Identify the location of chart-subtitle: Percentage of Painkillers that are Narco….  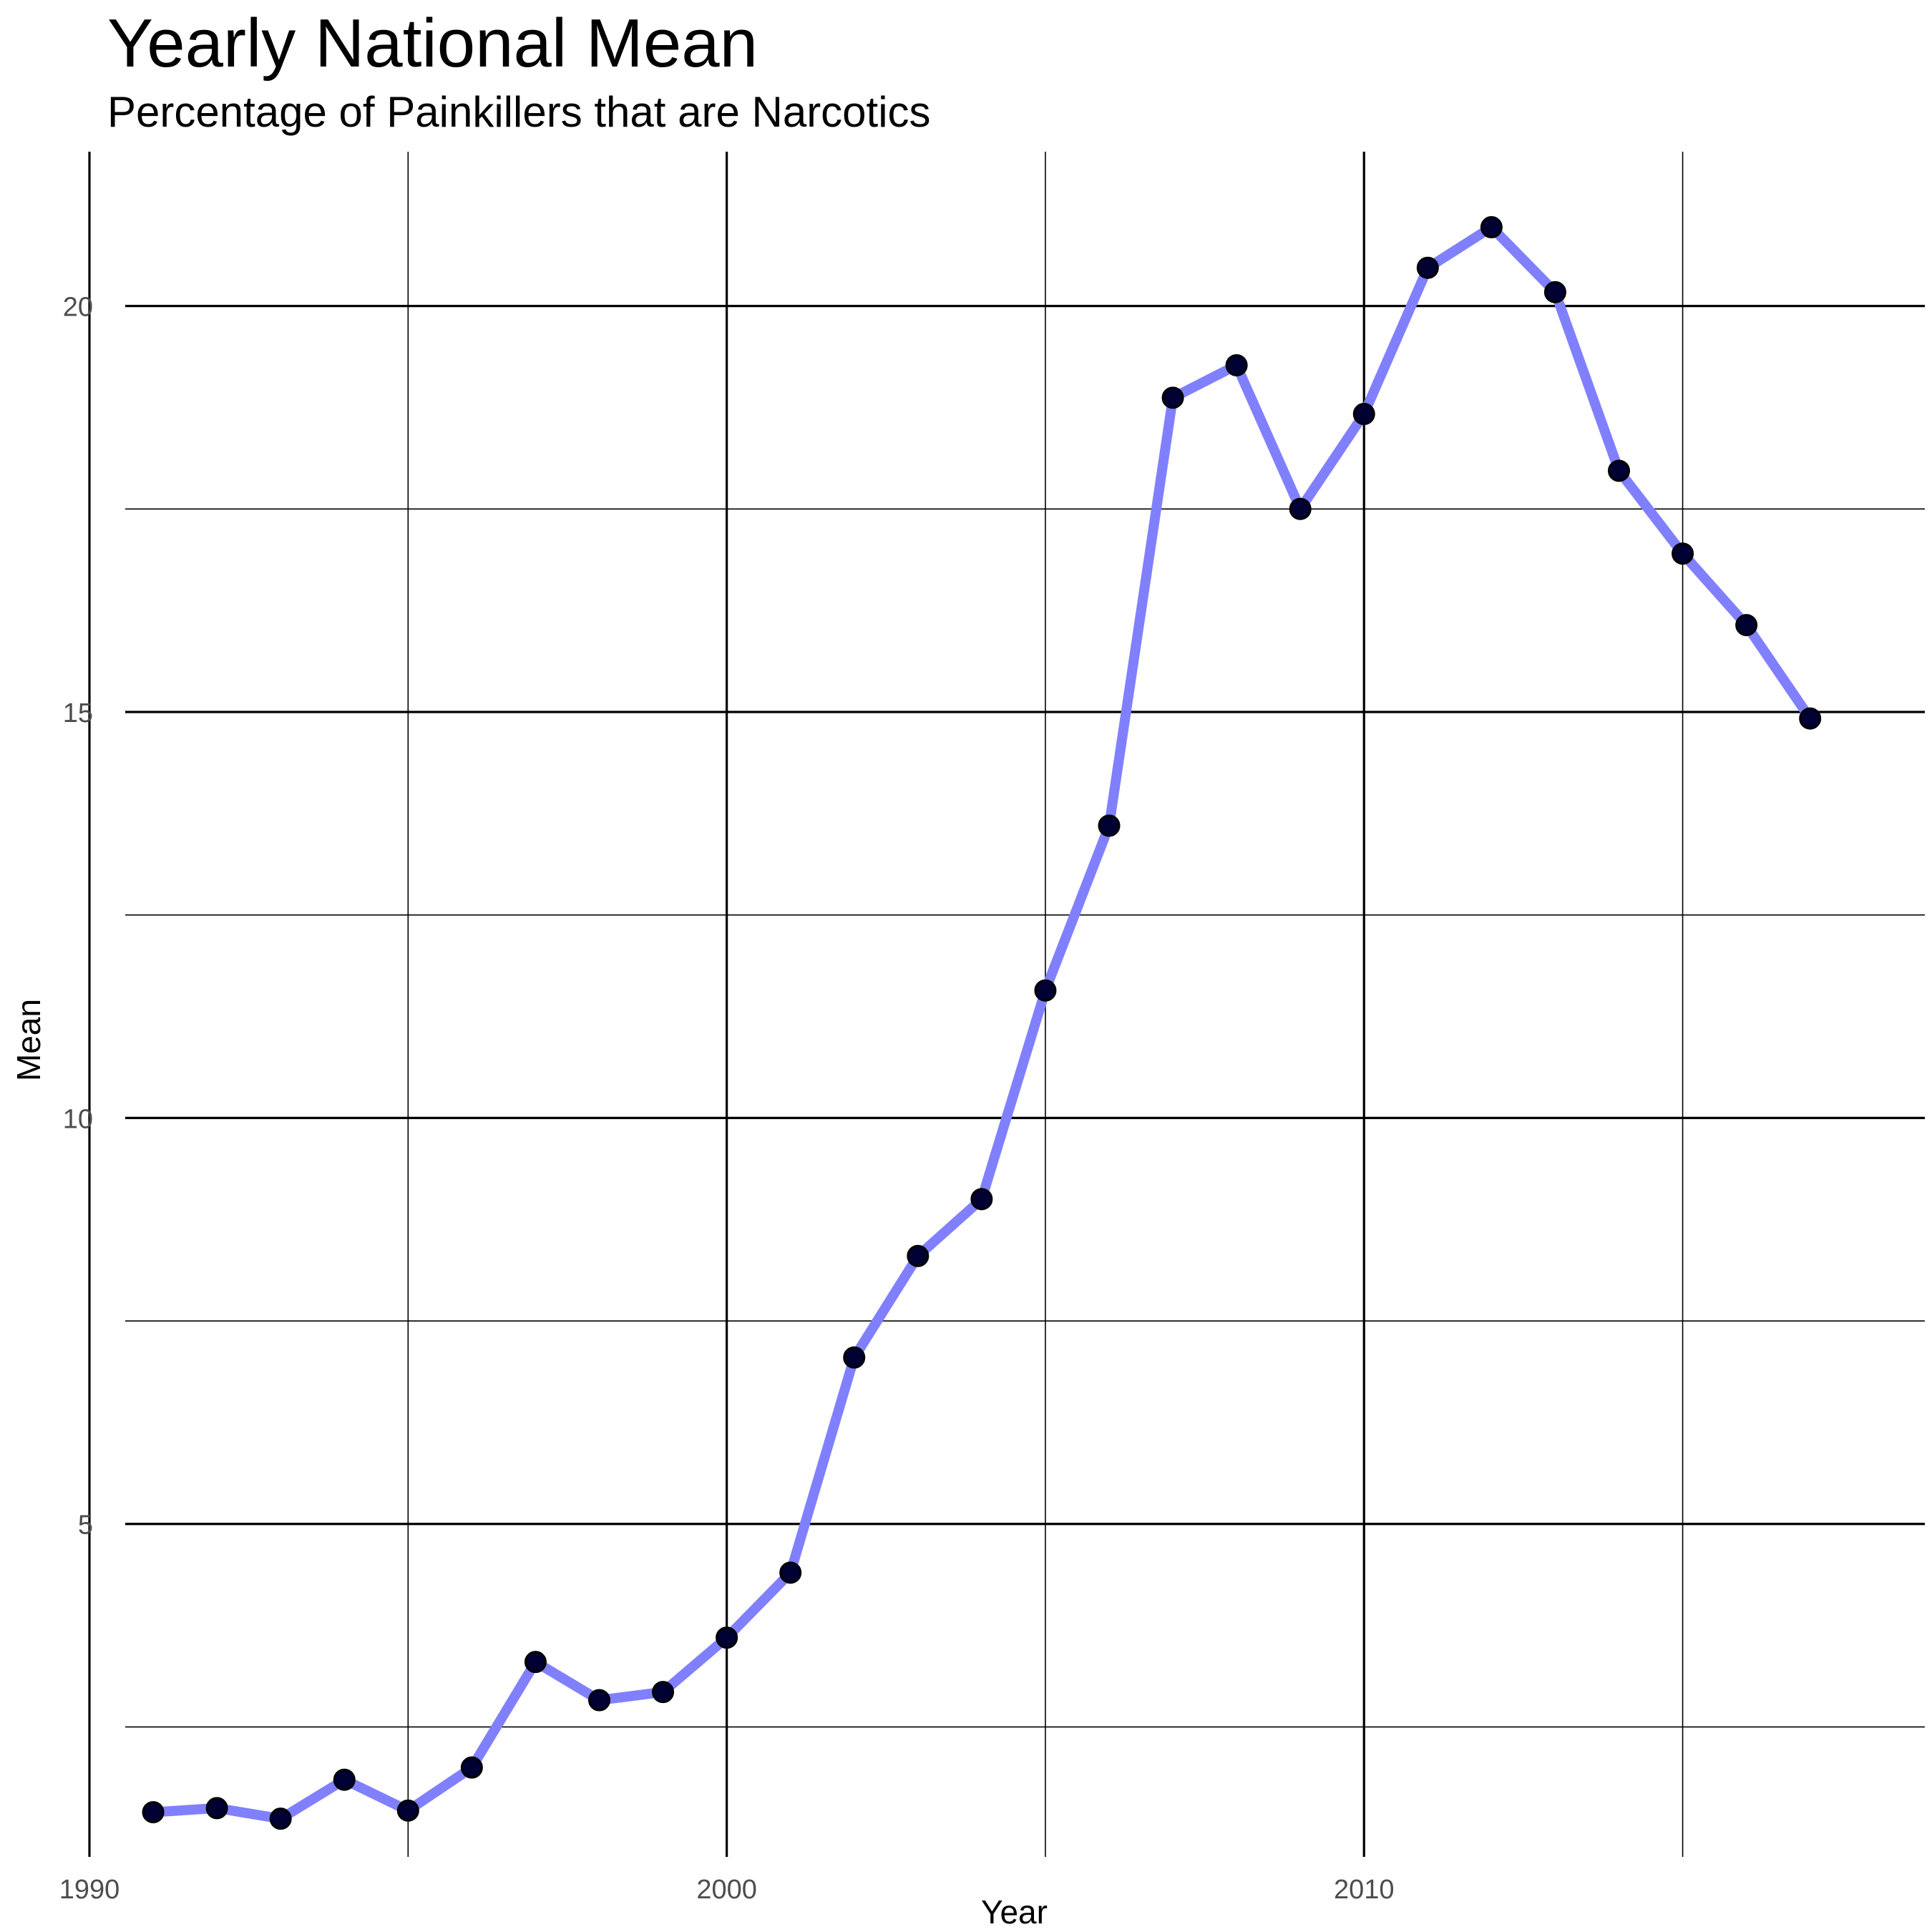
(519, 112).